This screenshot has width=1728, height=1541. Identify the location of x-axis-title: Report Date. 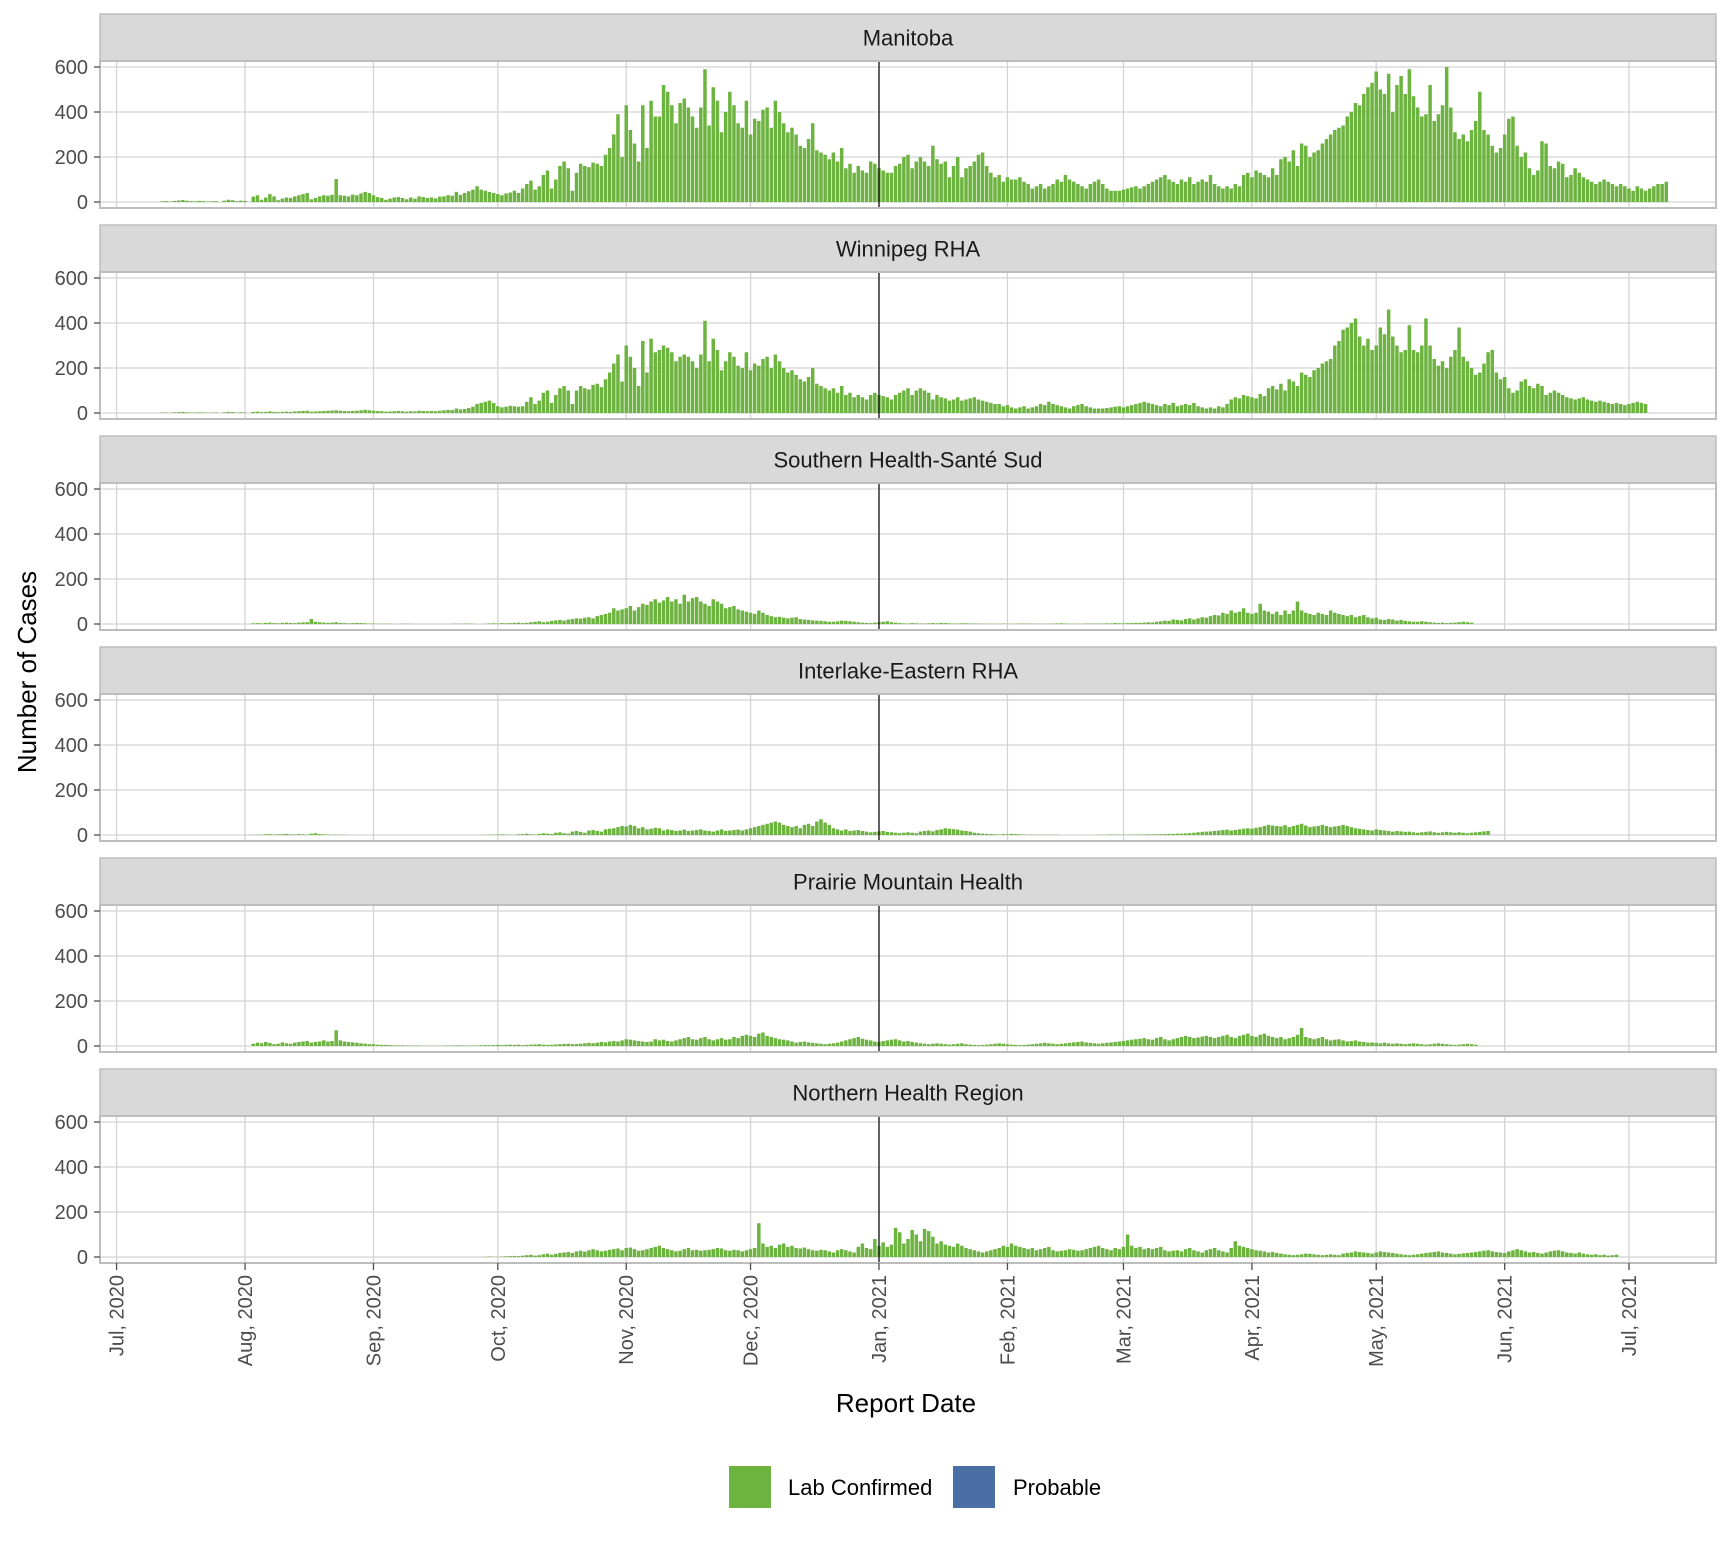
(906, 1403).